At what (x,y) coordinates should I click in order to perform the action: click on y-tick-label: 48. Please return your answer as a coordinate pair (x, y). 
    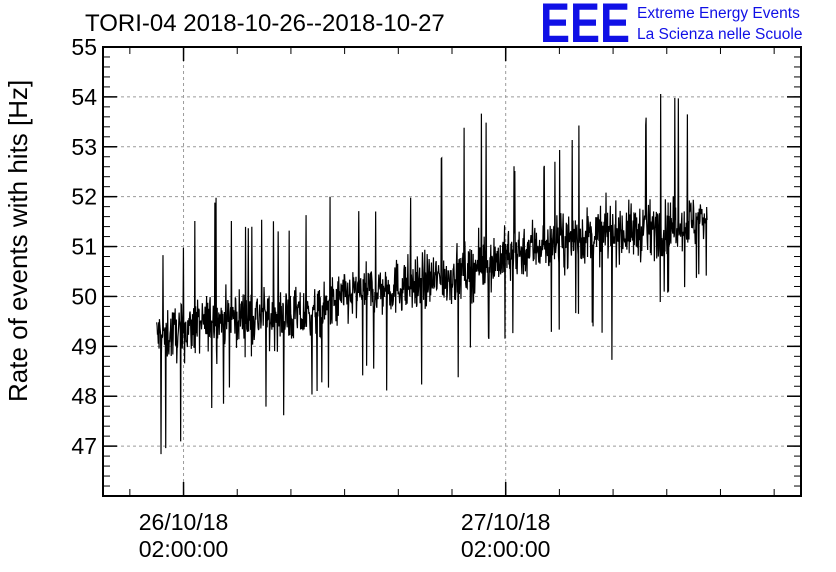
    Looking at the image, I should click on (84, 396).